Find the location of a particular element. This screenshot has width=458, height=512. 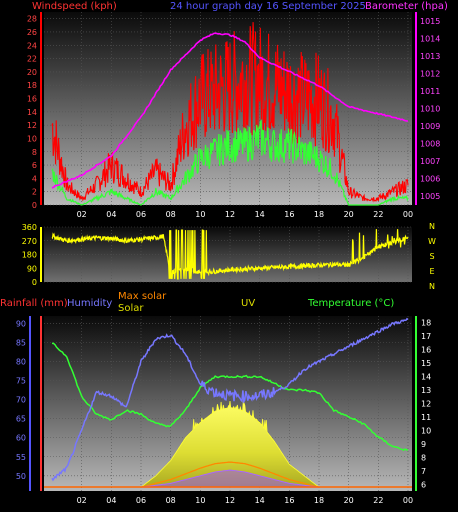

barometer-tick-label: 1015 is located at coordinates (430, 21).